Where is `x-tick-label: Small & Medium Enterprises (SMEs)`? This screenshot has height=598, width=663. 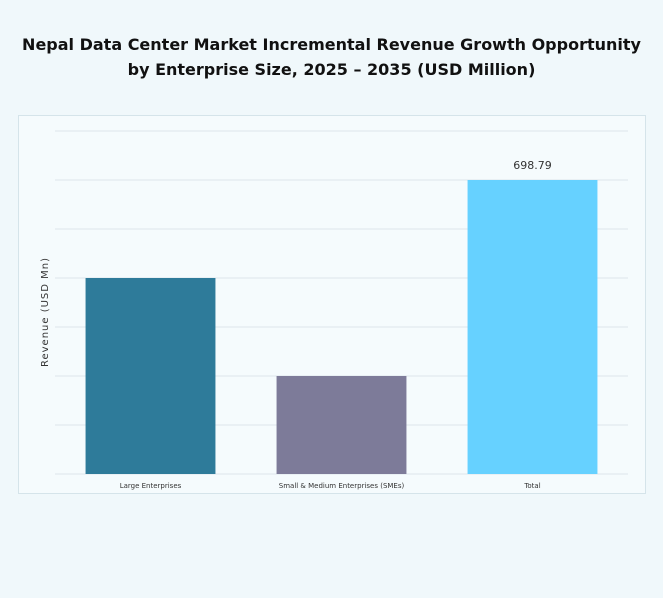 x-tick-label: Small & Medium Enterprises (SMEs) is located at coordinates (342, 486).